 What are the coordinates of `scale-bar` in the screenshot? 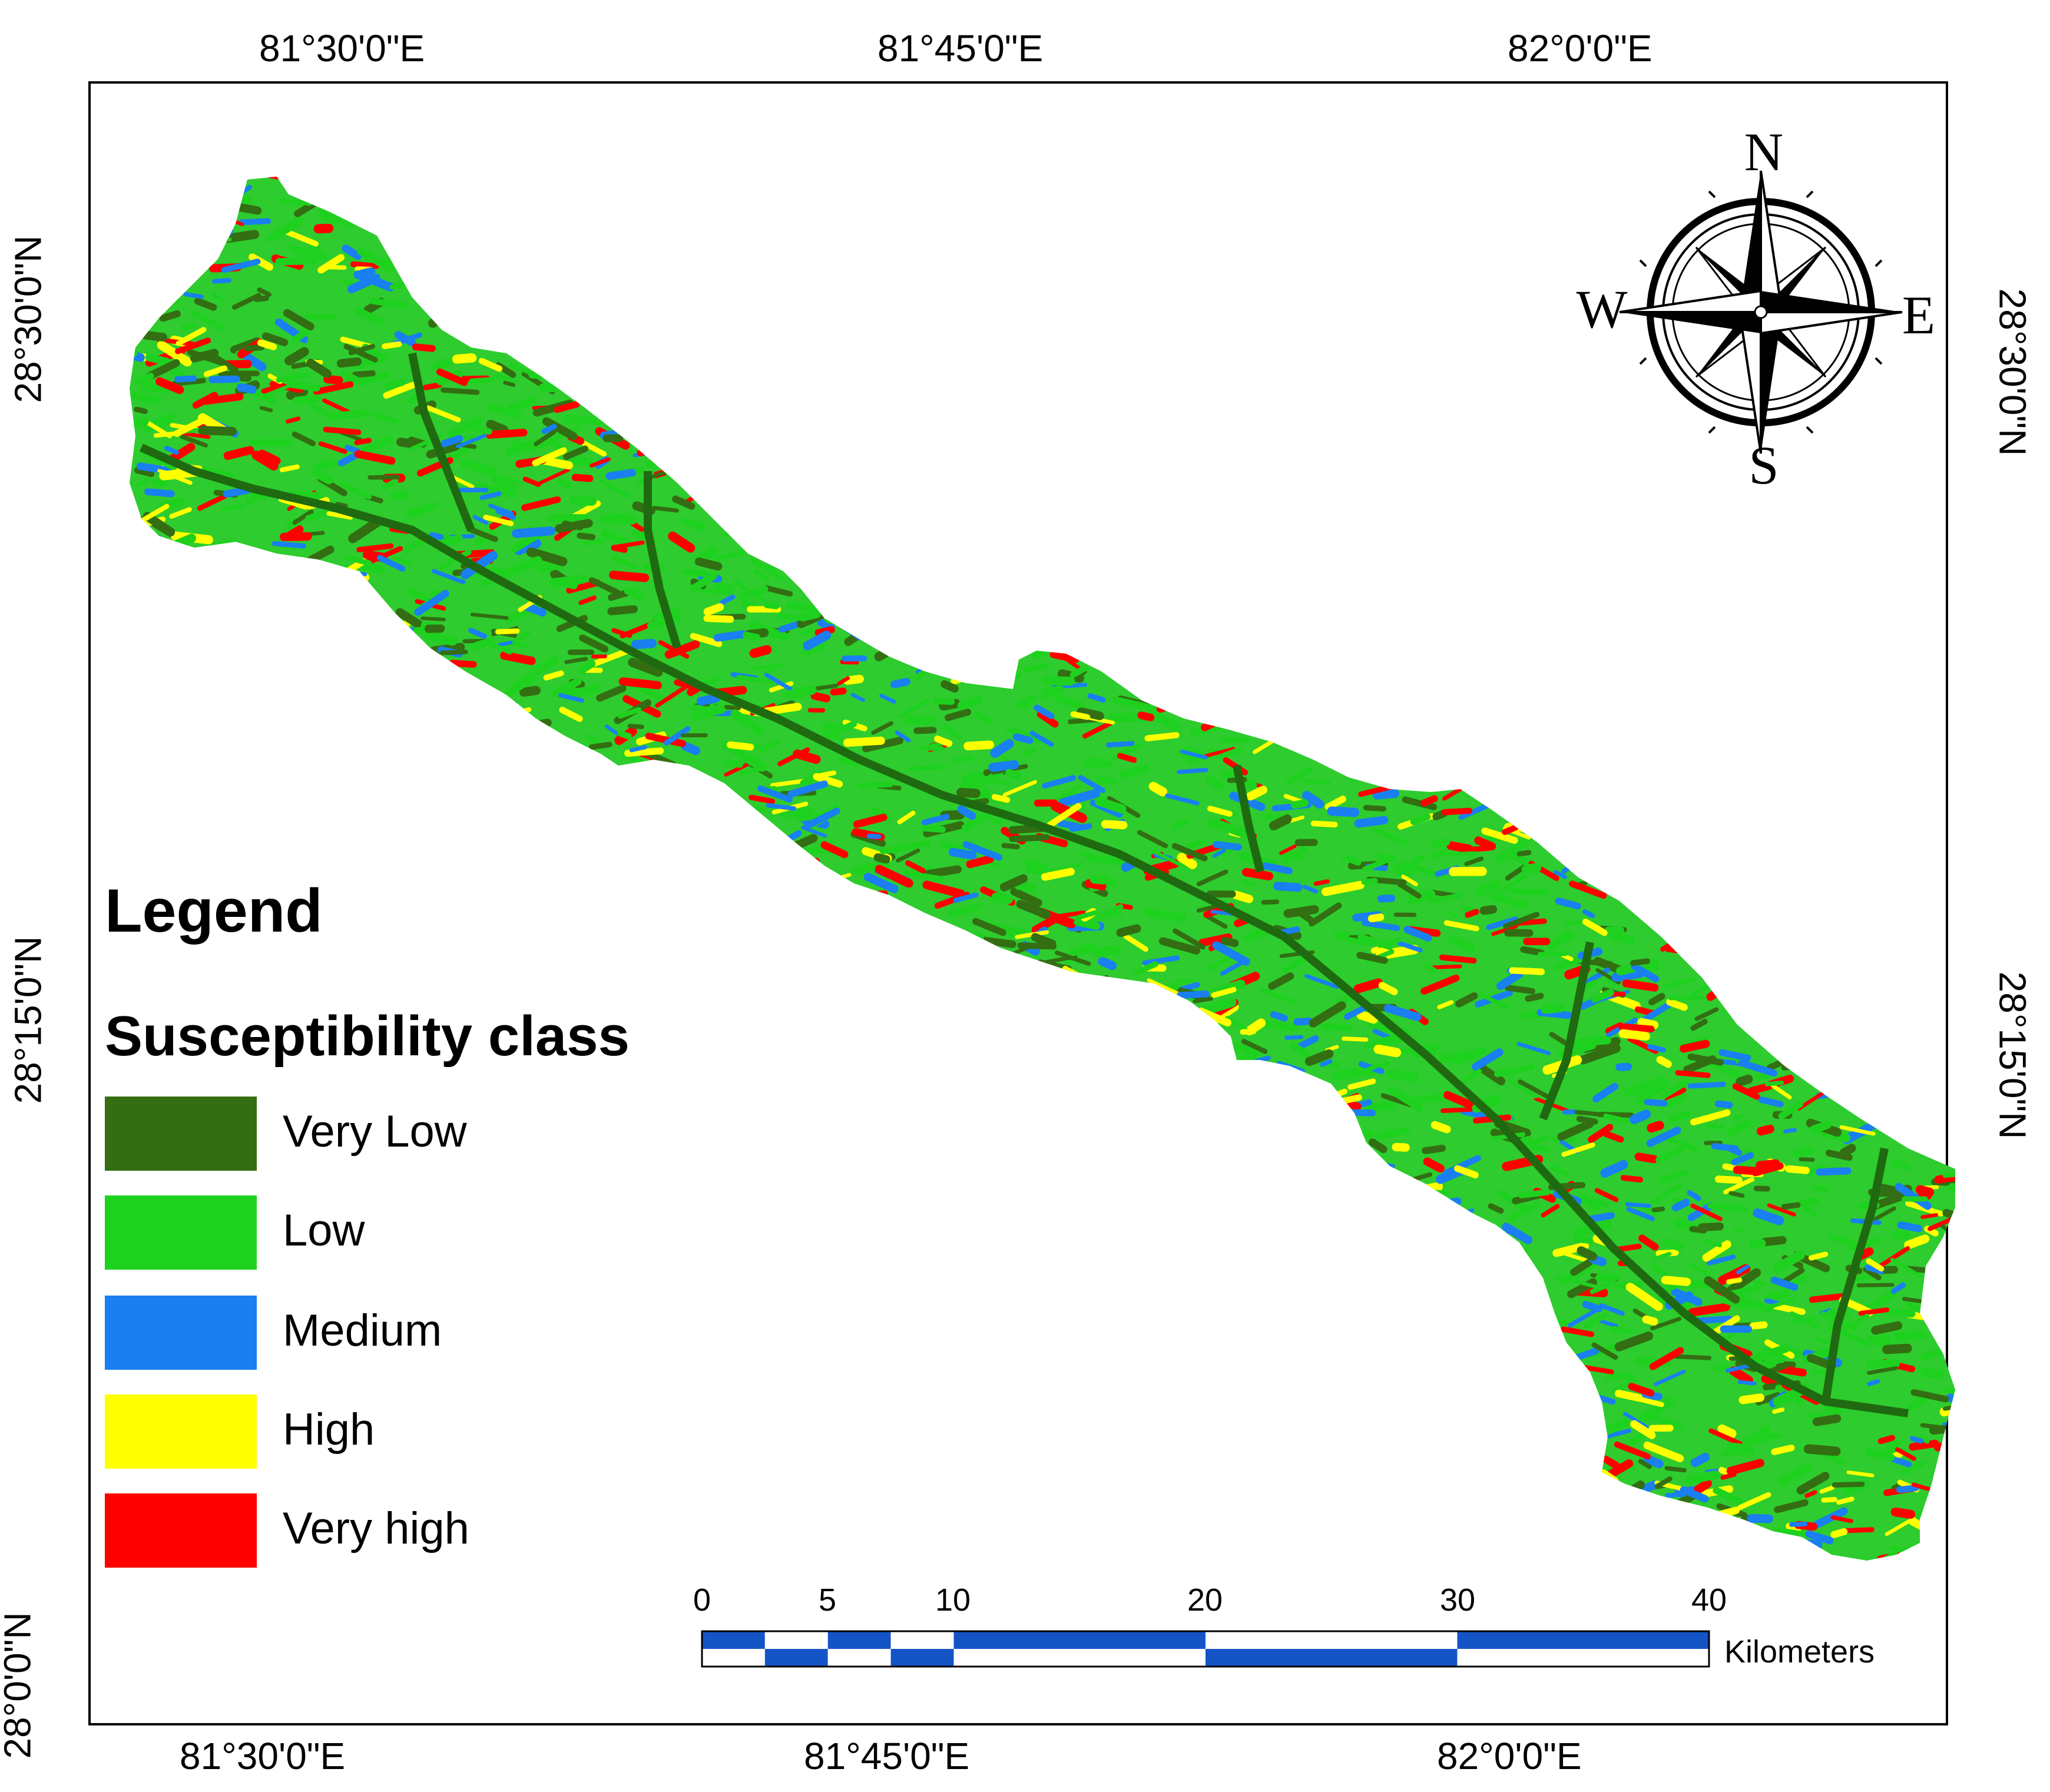 It's located at (1205, 1649).